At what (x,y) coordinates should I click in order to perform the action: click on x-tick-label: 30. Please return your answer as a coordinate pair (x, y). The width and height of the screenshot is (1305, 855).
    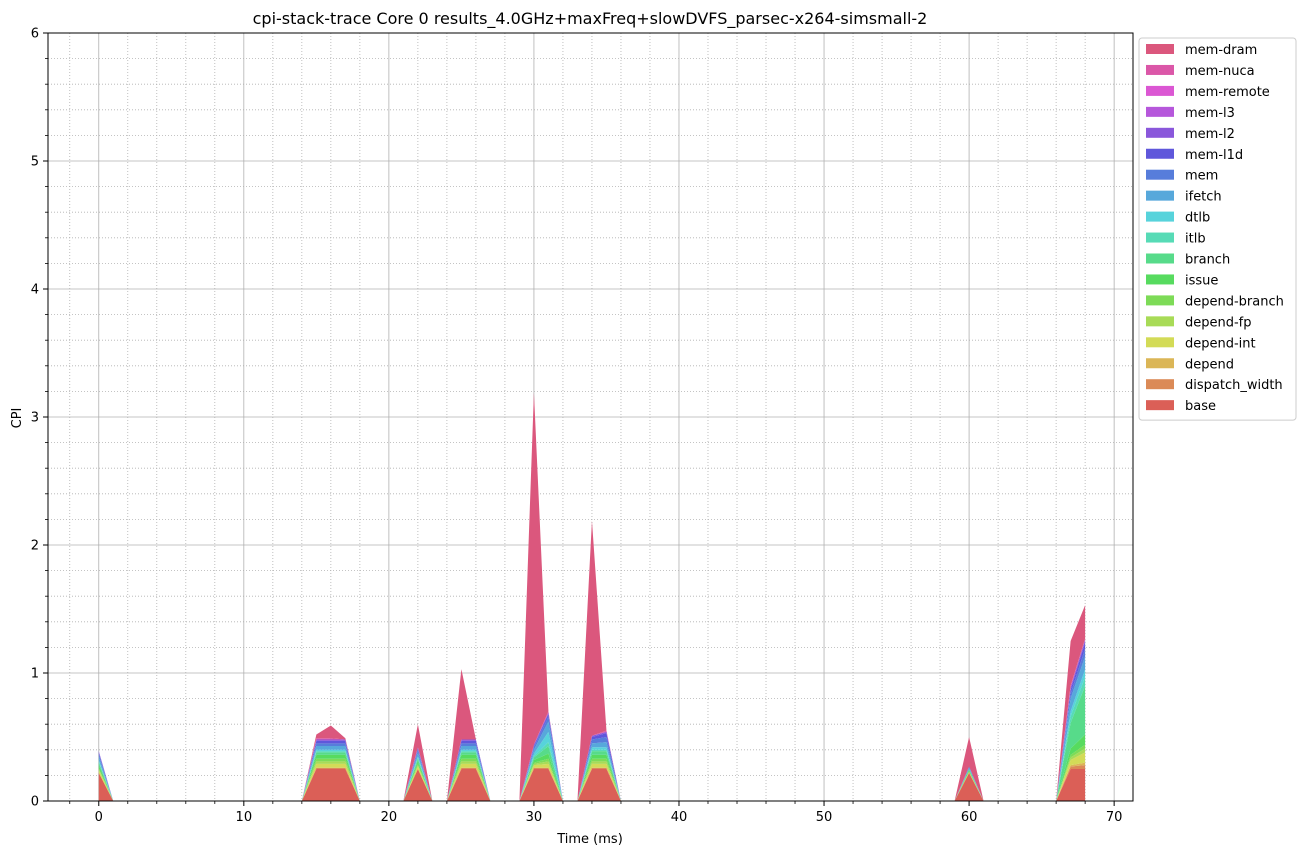
    Looking at the image, I should click on (534, 817).